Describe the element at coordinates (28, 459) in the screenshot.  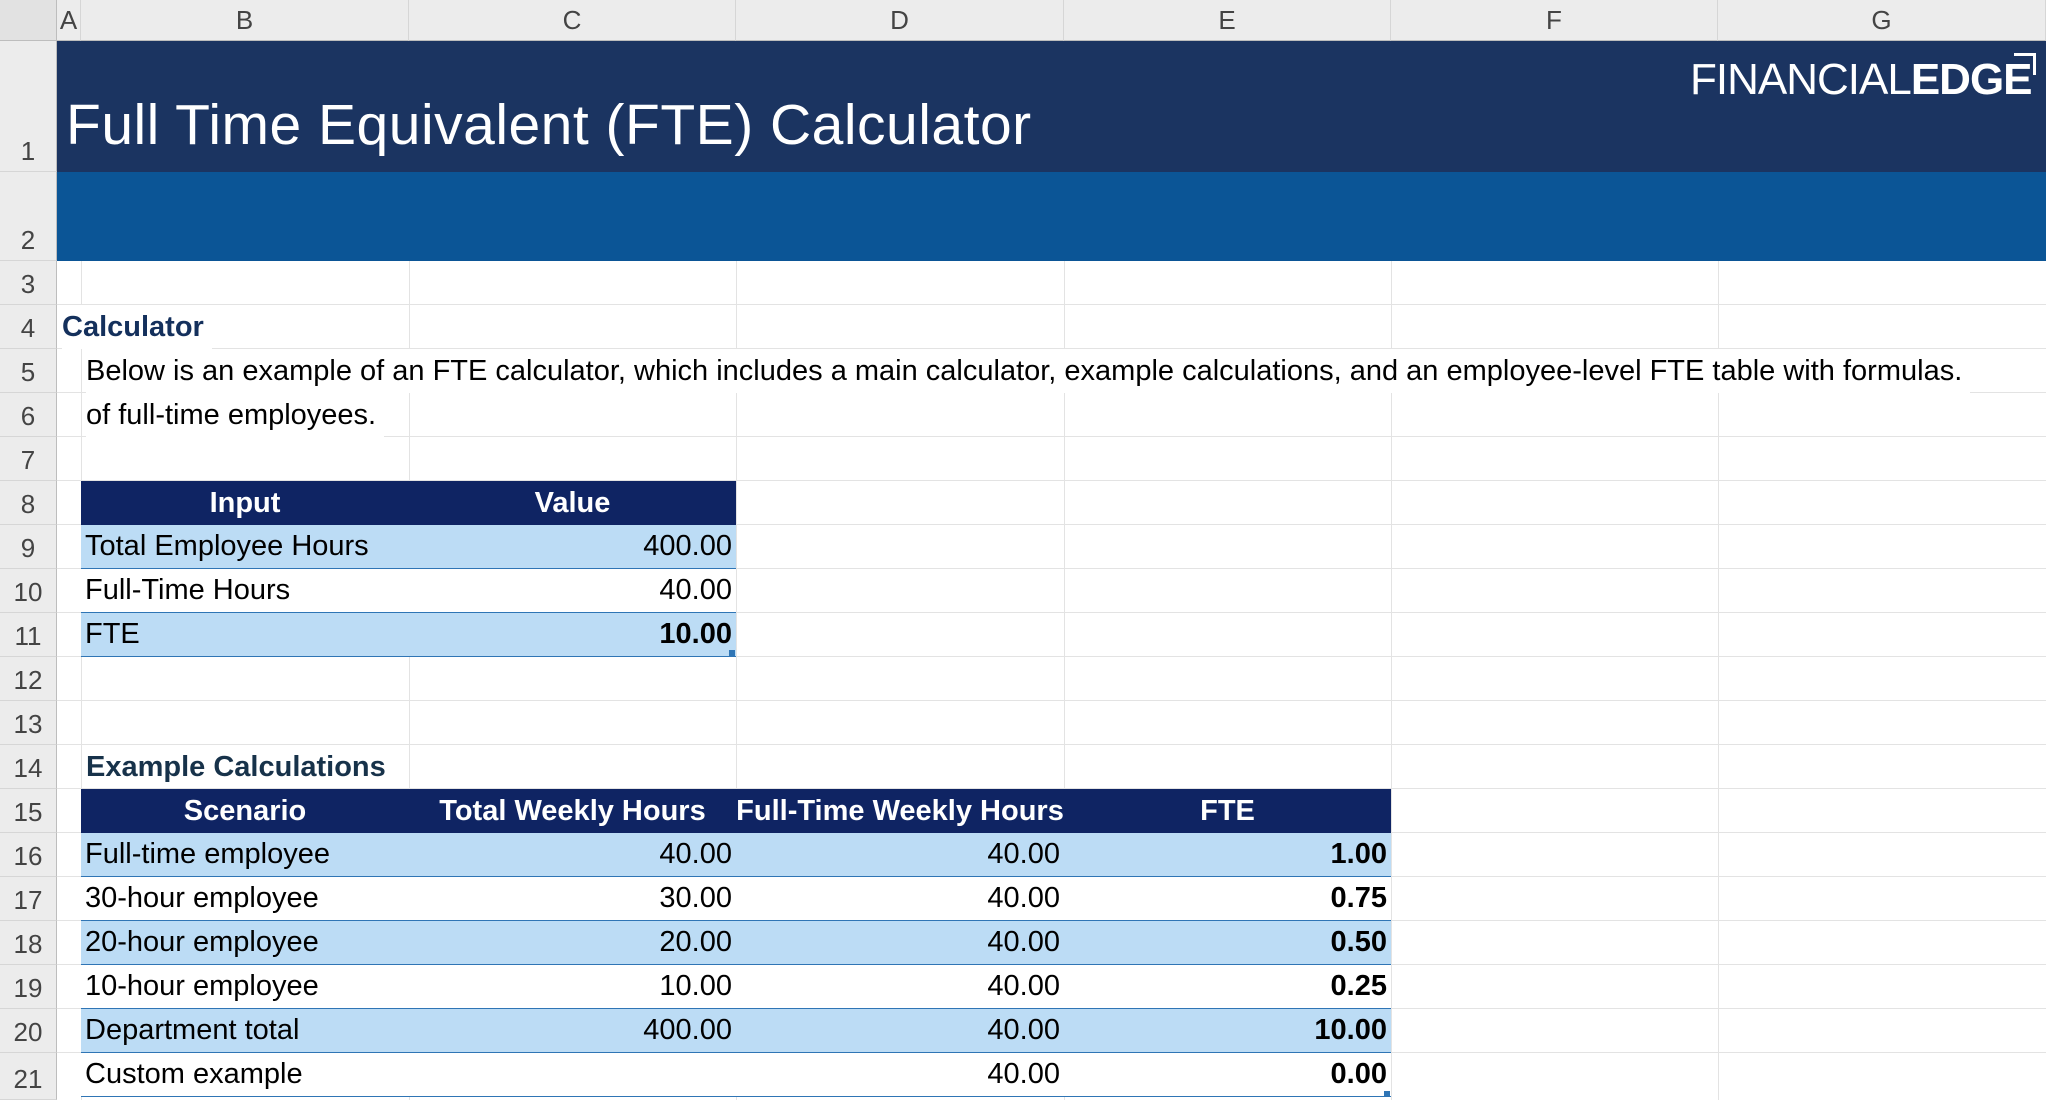
I see `row-header-7: 7` at that location.